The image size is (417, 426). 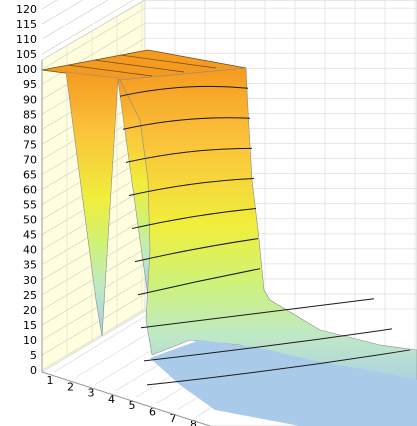 What do you see at coordinates (30, 205) in the screenshot?
I see `z-tick-label-55: 55` at bounding box center [30, 205].